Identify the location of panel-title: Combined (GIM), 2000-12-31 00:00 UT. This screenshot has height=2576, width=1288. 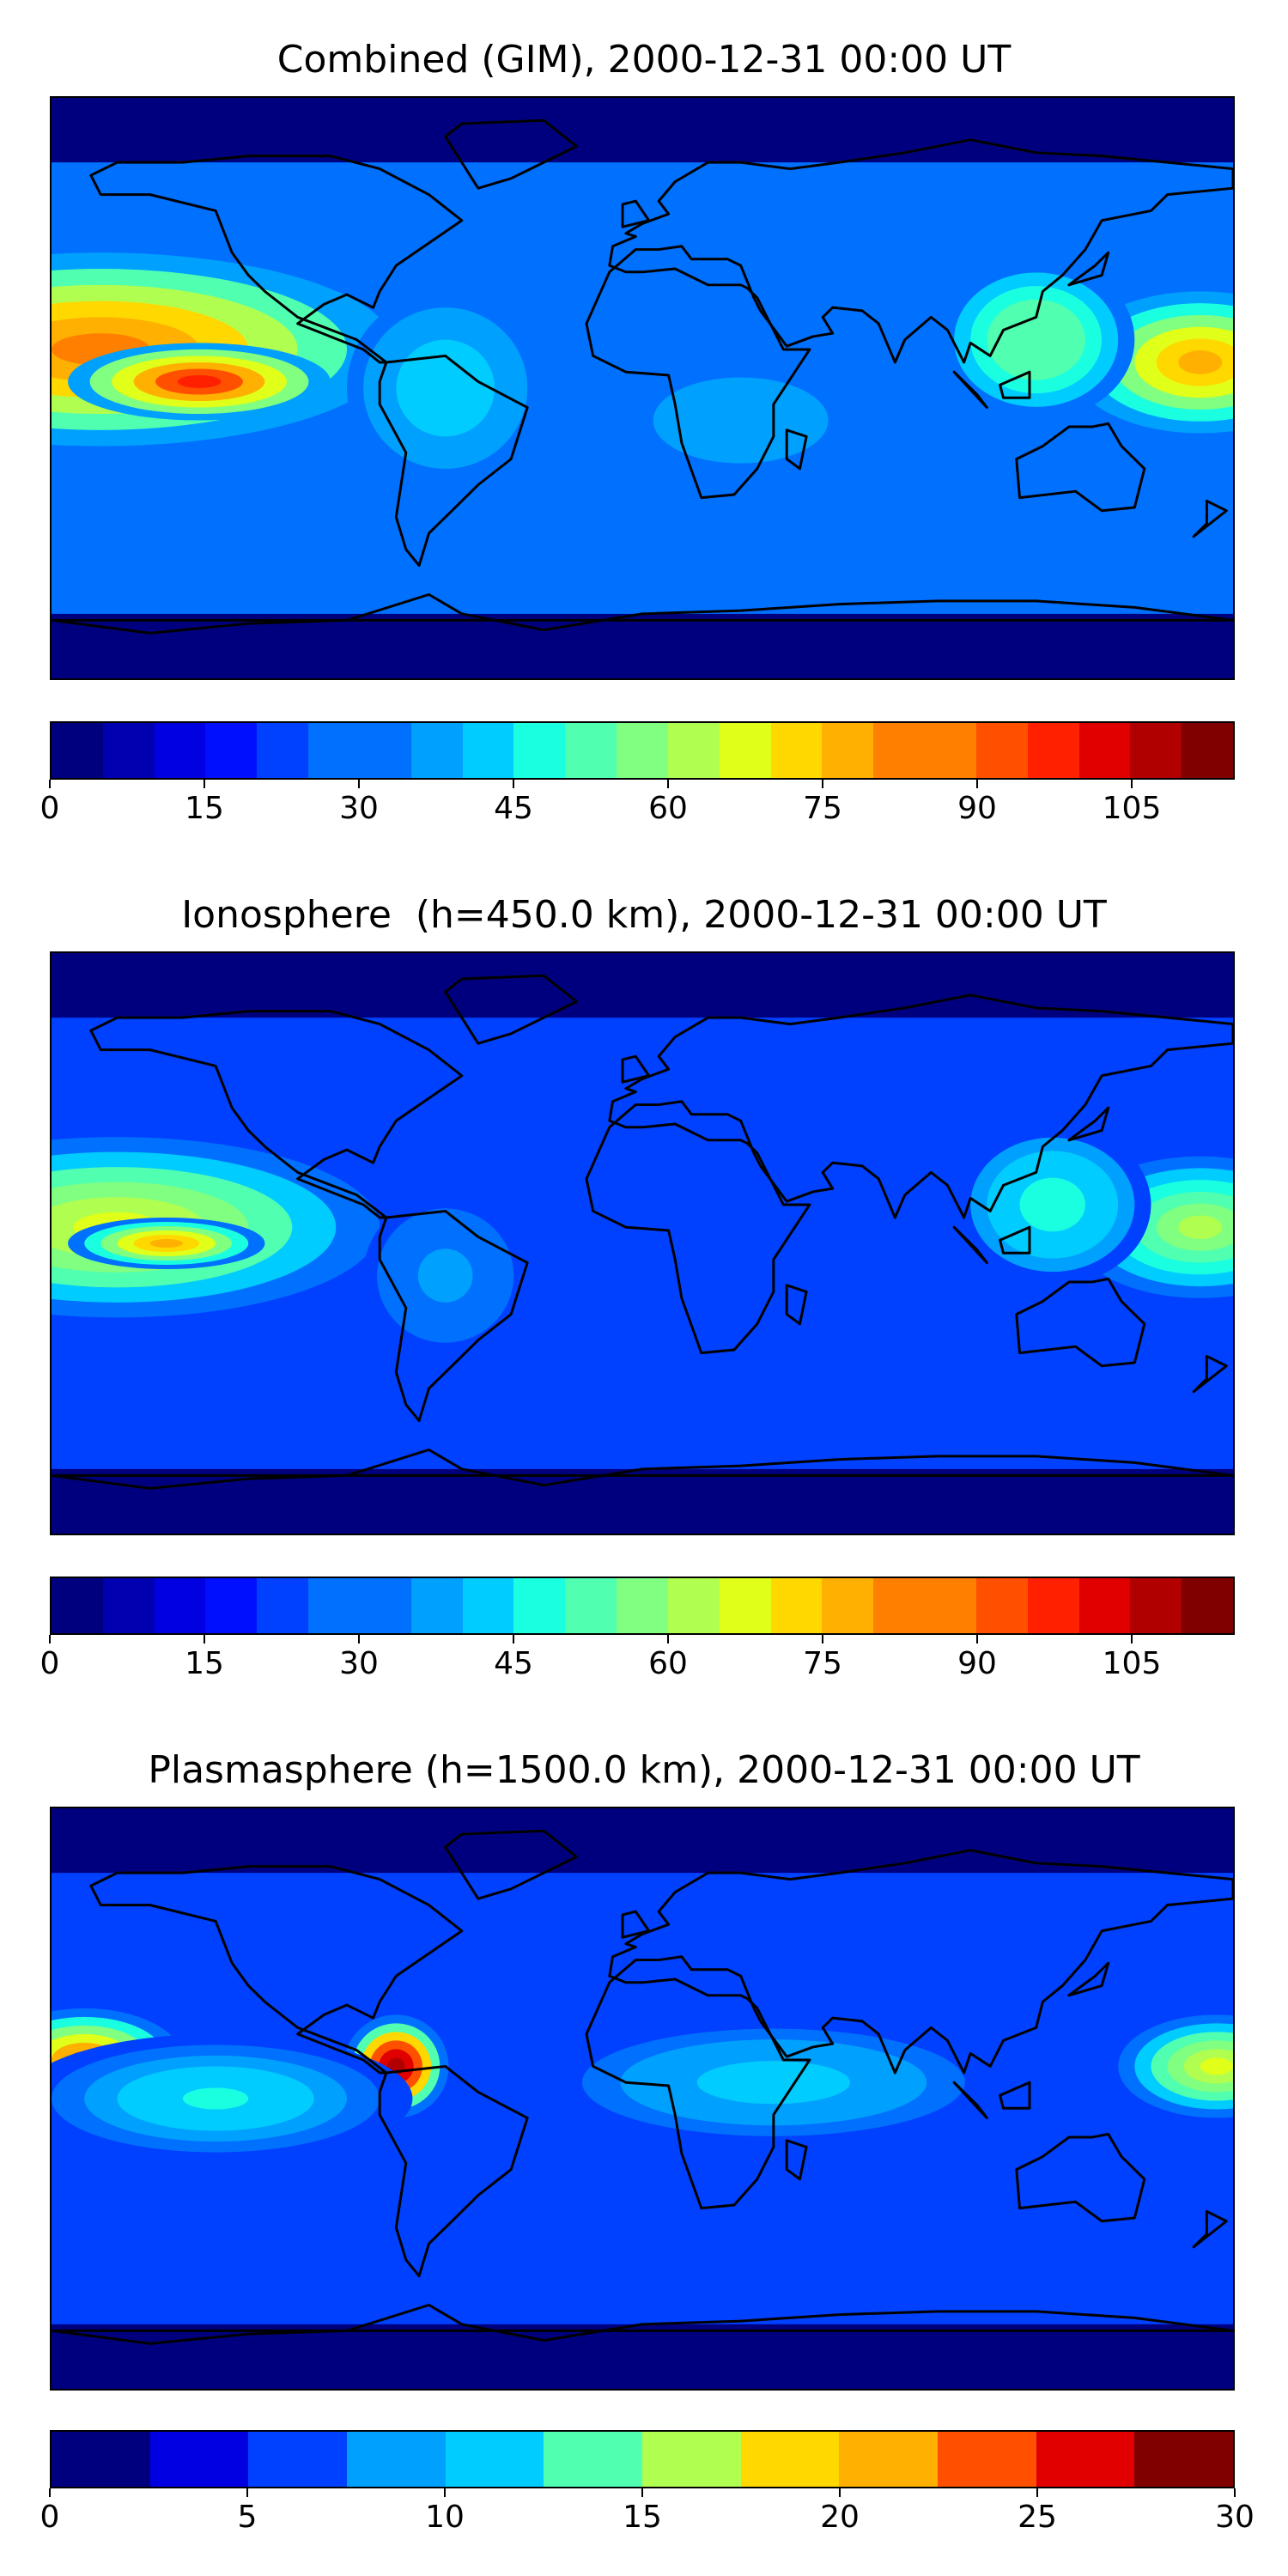
(644, 60).